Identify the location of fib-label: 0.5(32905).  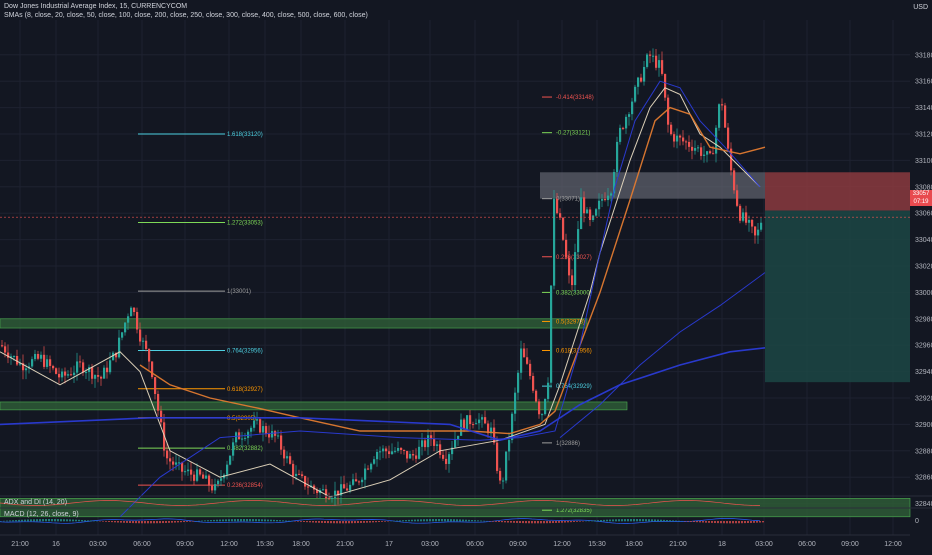
(241, 419).